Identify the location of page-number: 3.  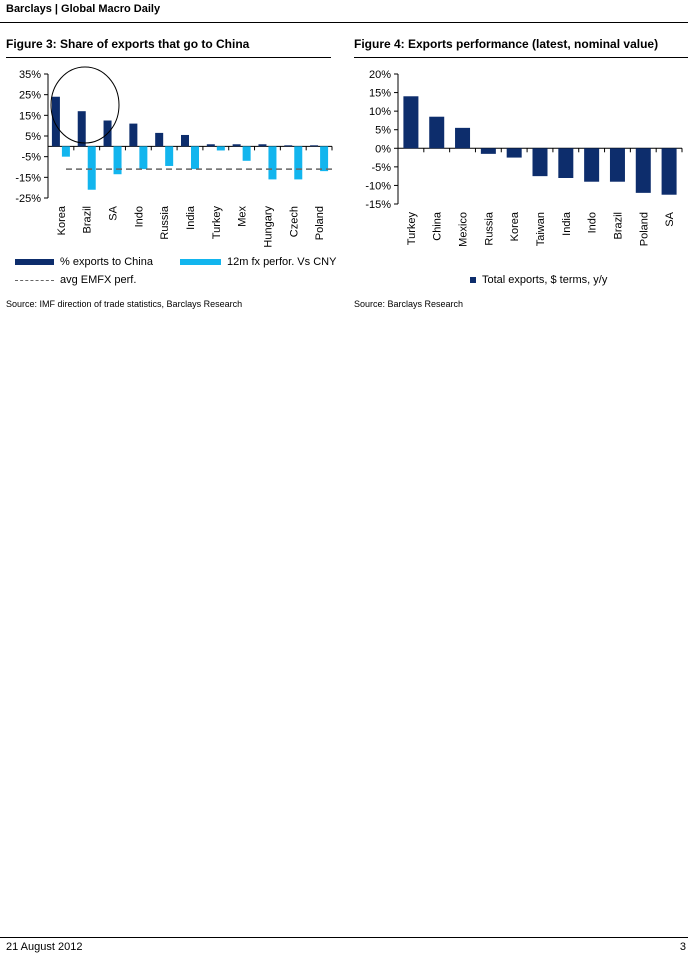
(682, 947).